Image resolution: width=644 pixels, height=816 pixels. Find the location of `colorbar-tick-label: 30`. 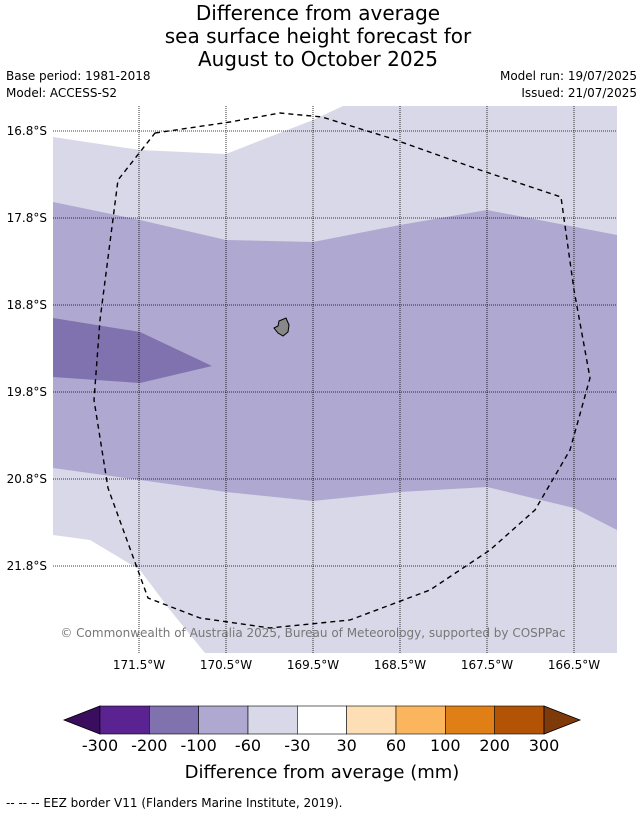

colorbar-tick-label: 30 is located at coordinates (346, 745).